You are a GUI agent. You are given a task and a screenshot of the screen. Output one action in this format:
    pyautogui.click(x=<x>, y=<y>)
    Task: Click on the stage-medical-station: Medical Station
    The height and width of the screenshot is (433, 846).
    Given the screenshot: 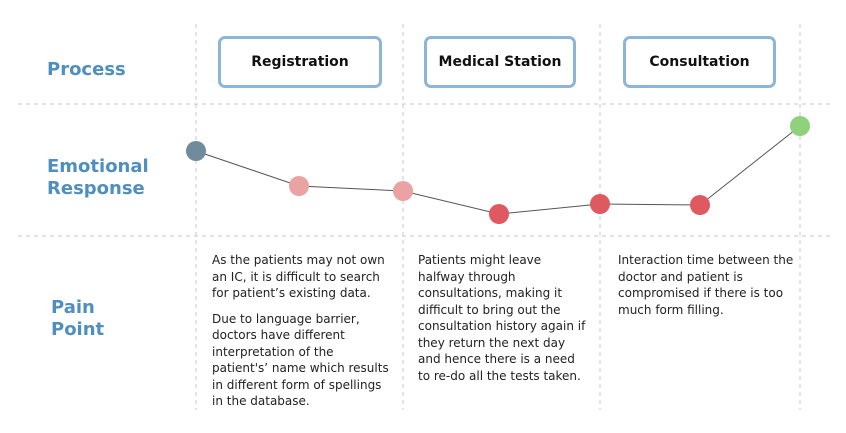 What is the action you would take?
    pyautogui.click(x=500, y=62)
    